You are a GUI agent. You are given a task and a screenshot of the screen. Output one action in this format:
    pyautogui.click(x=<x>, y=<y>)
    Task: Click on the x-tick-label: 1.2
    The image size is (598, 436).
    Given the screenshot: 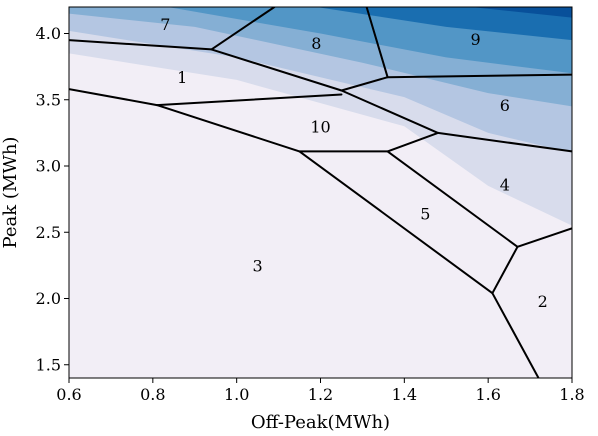 What is the action you would take?
    pyautogui.click(x=320, y=394)
    